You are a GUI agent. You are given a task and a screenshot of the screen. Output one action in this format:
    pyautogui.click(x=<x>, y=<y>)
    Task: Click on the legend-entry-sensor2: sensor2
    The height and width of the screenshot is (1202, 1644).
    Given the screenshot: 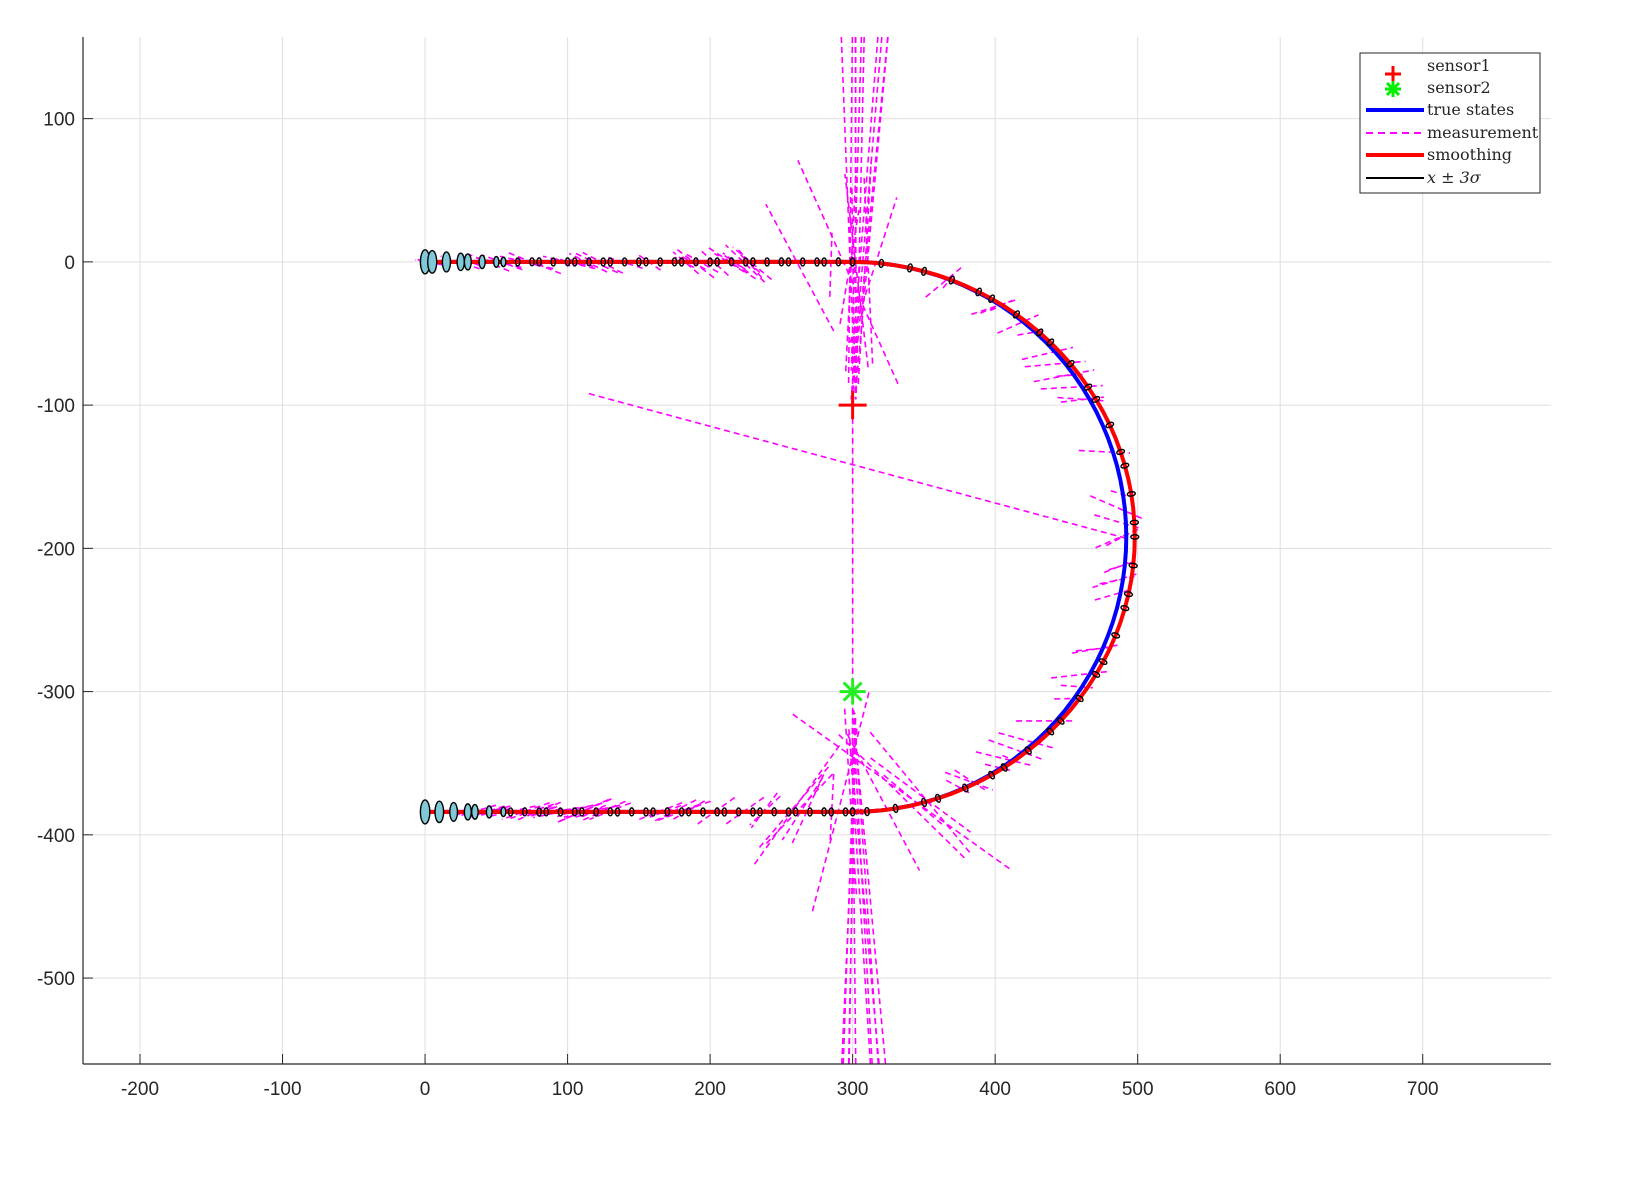 What is the action you would take?
    pyautogui.click(x=1438, y=87)
    